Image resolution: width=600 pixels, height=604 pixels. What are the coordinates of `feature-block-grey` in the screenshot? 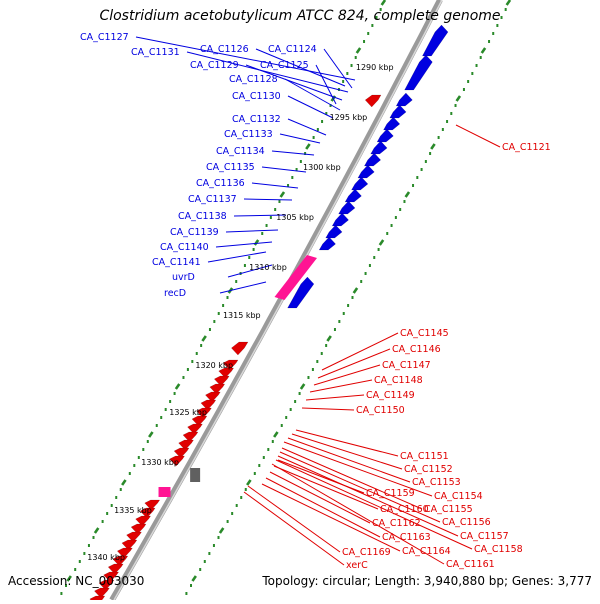 It's located at (195, 475).